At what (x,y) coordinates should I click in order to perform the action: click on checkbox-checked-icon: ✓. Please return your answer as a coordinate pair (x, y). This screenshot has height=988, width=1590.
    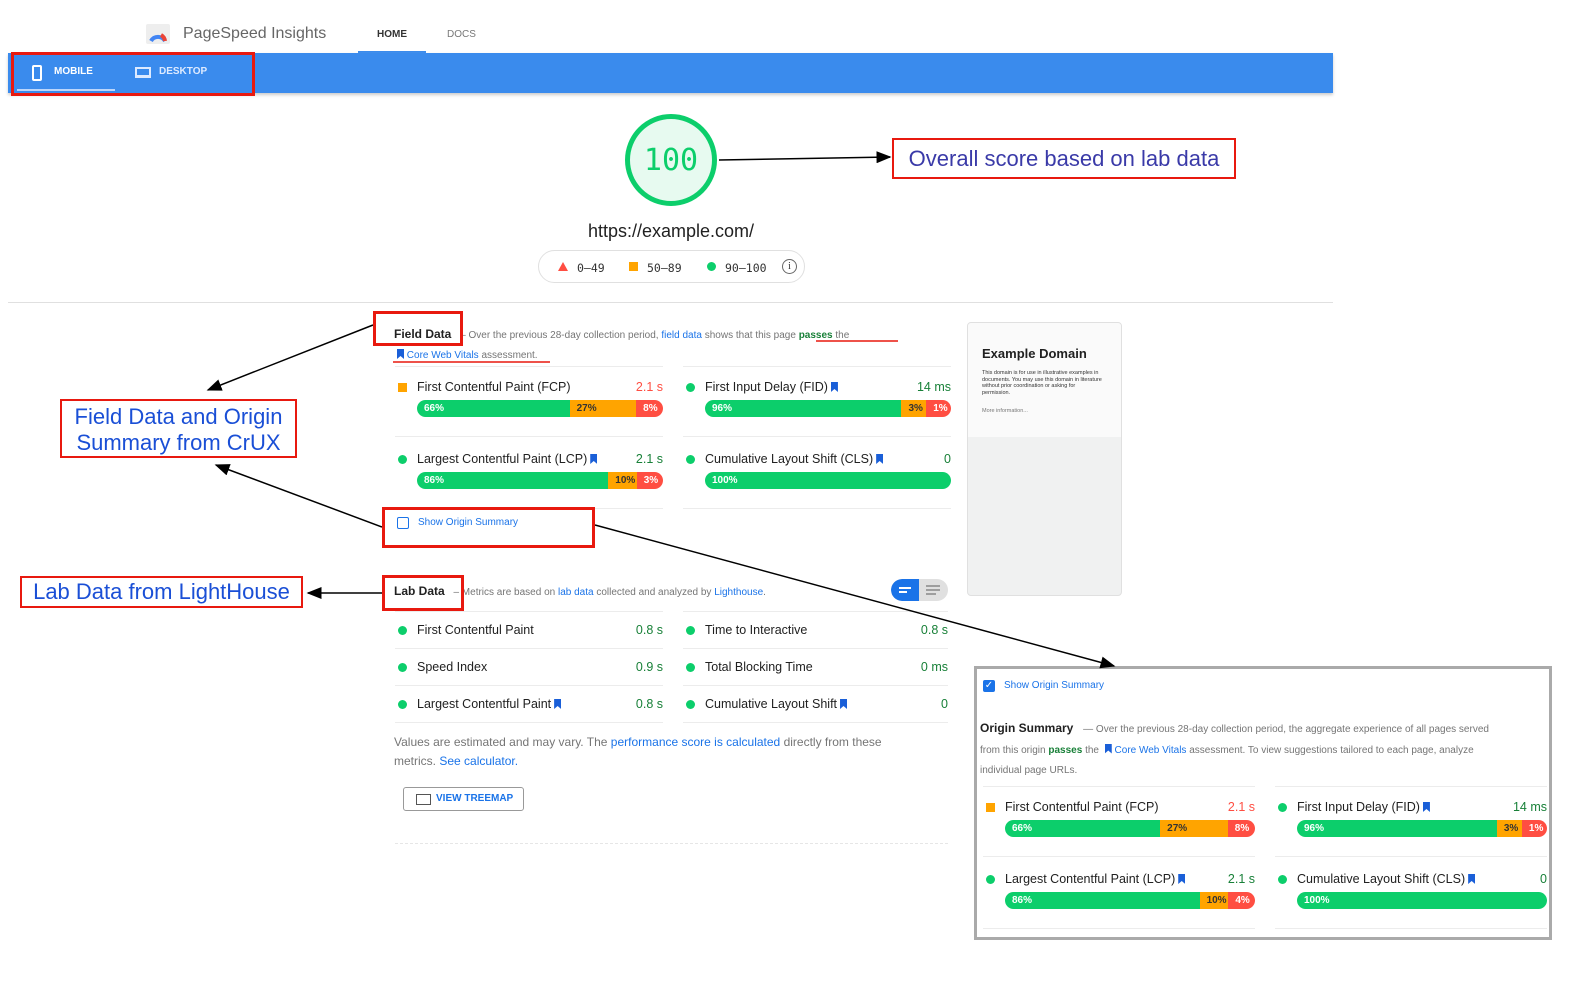
    Looking at the image, I should click on (989, 686).